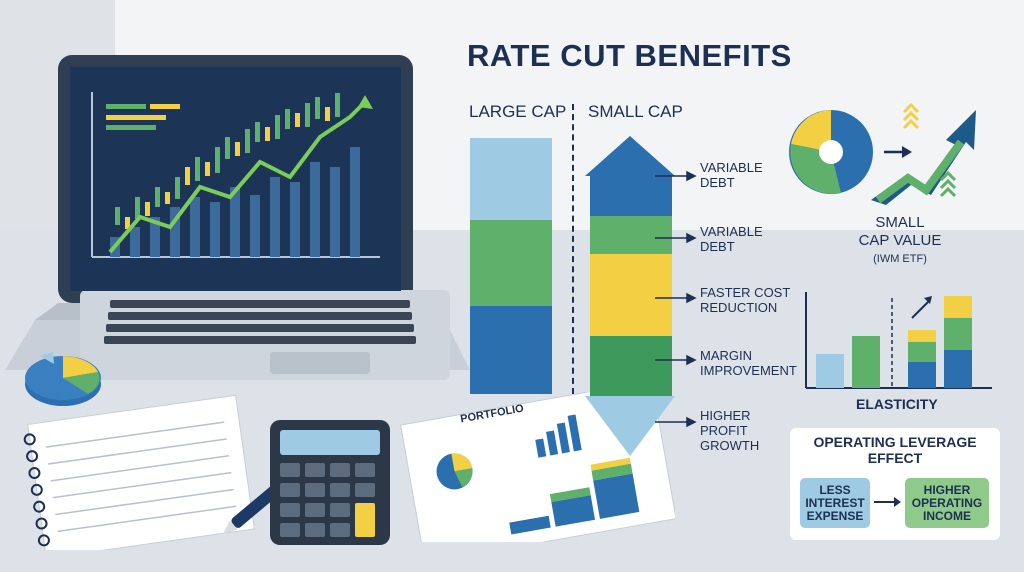 Image resolution: width=1024 pixels, height=572 pixels. I want to click on benefit-label-4-line2: IMPROVEMENT, so click(748, 370).